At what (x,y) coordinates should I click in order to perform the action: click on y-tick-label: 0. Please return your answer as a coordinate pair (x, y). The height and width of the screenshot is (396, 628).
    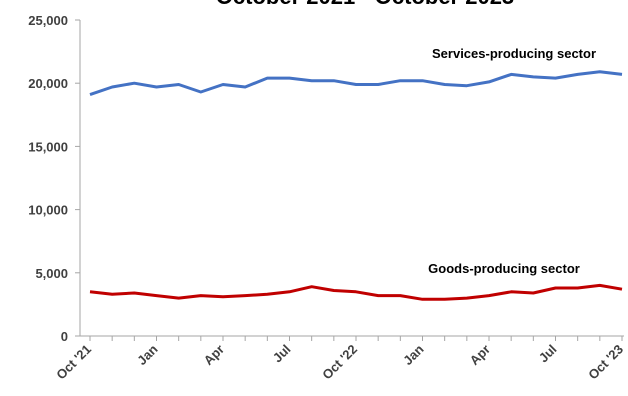
    Looking at the image, I should click on (64, 336).